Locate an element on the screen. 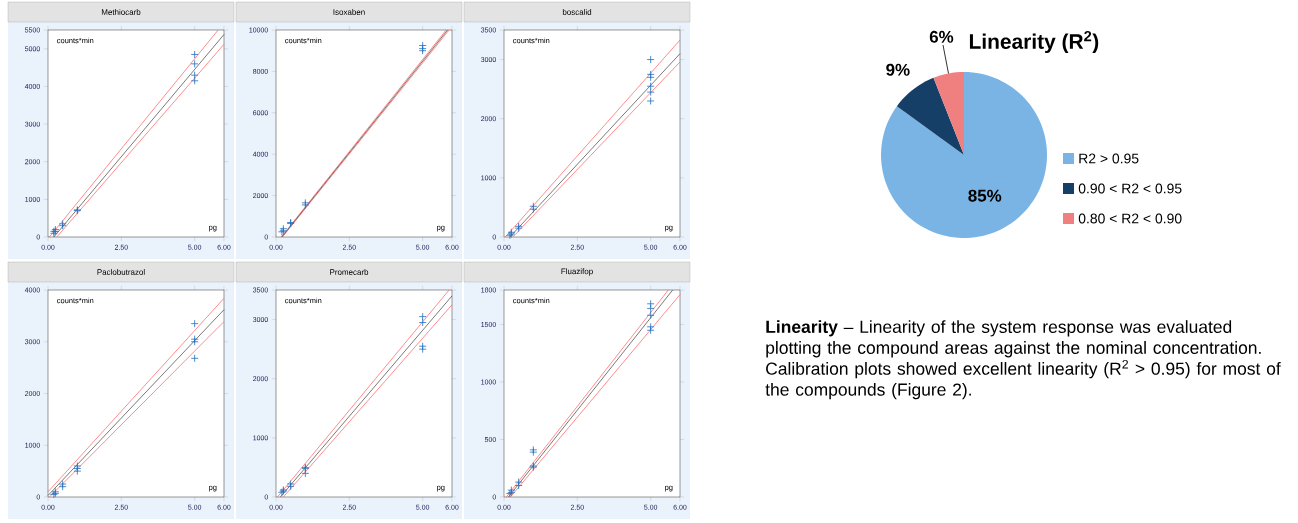  data-label: 85% is located at coordinates (985, 195).